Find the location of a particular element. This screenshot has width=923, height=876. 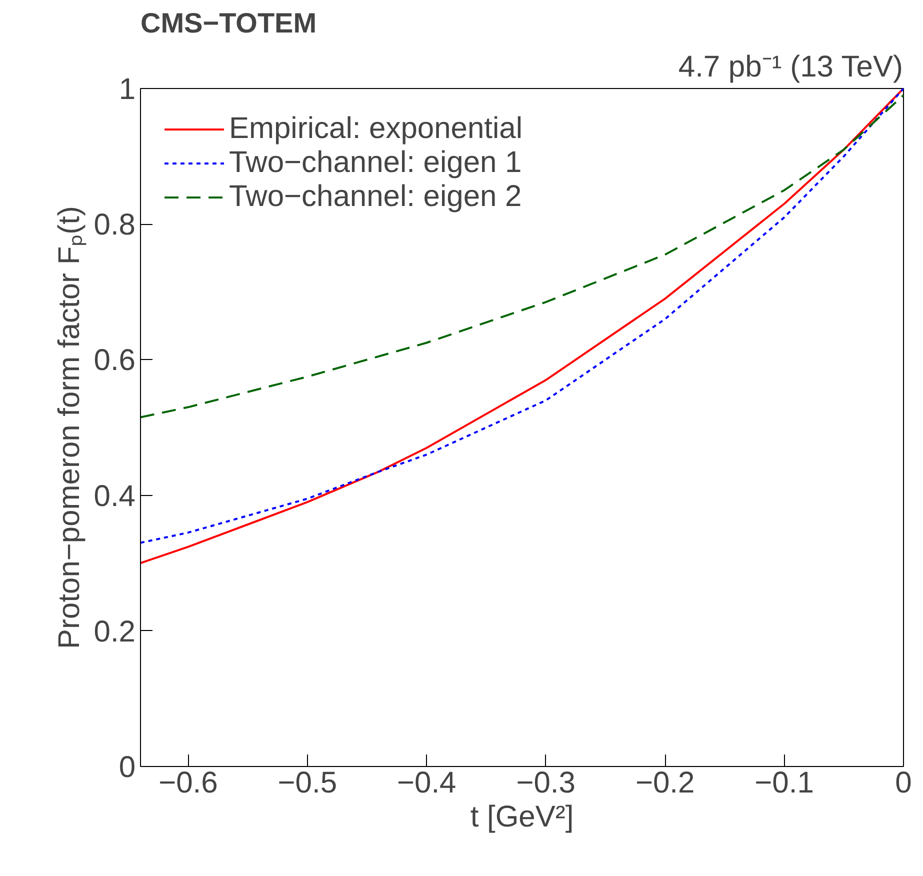

chart-subtitle: 4.7 pb⁻¹ (13 TeV) is located at coordinates (790, 67).